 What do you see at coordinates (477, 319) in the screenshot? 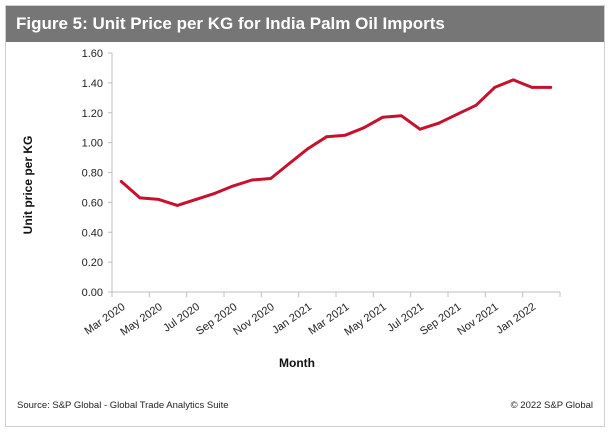
I see `x-tick-label: Nov 2021` at bounding box center [477, 319].